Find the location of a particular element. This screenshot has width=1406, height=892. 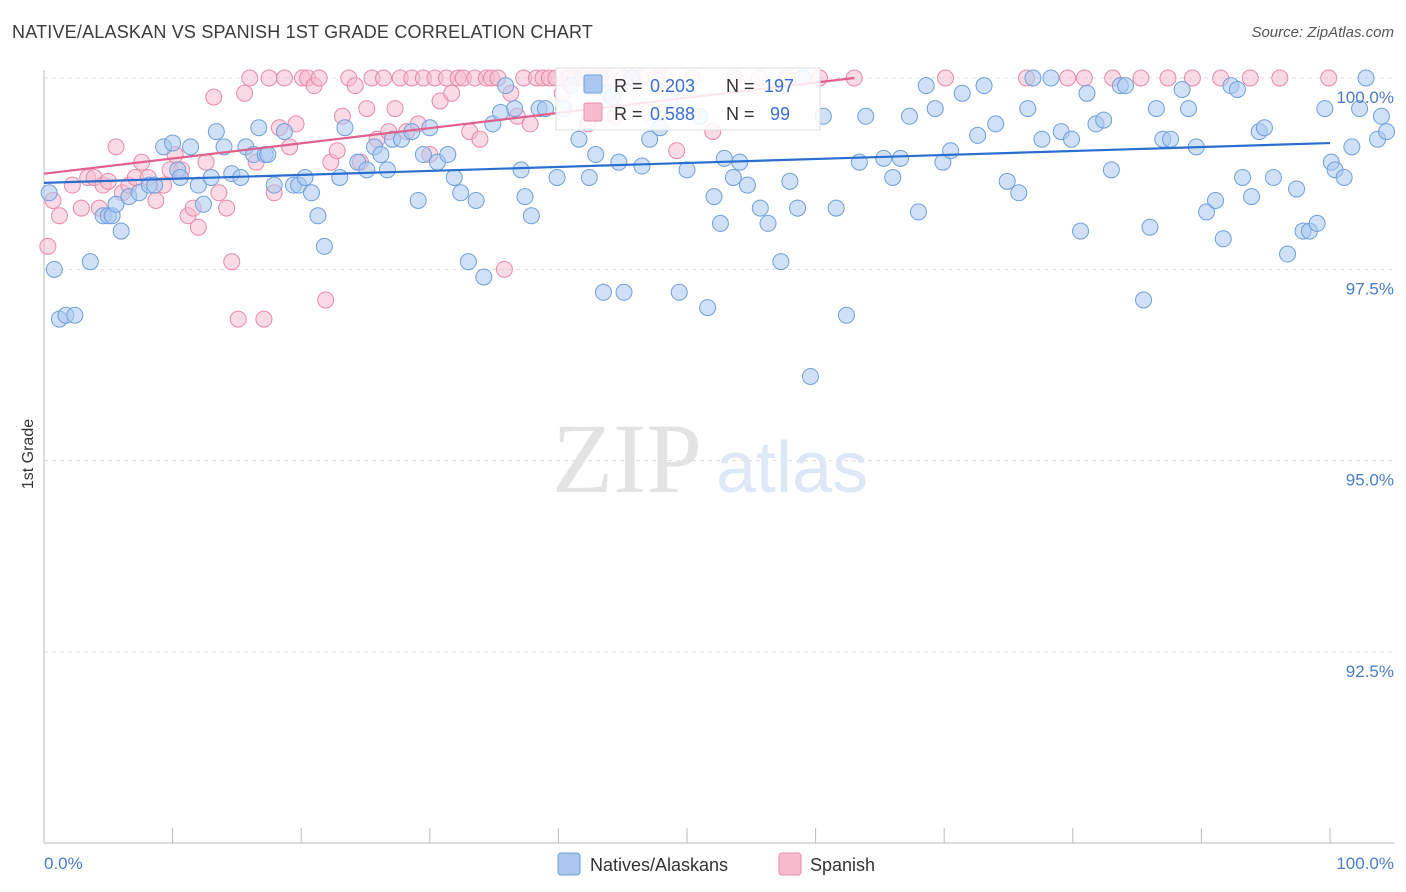

trend-line-natives is located at coordinates (687, 162).